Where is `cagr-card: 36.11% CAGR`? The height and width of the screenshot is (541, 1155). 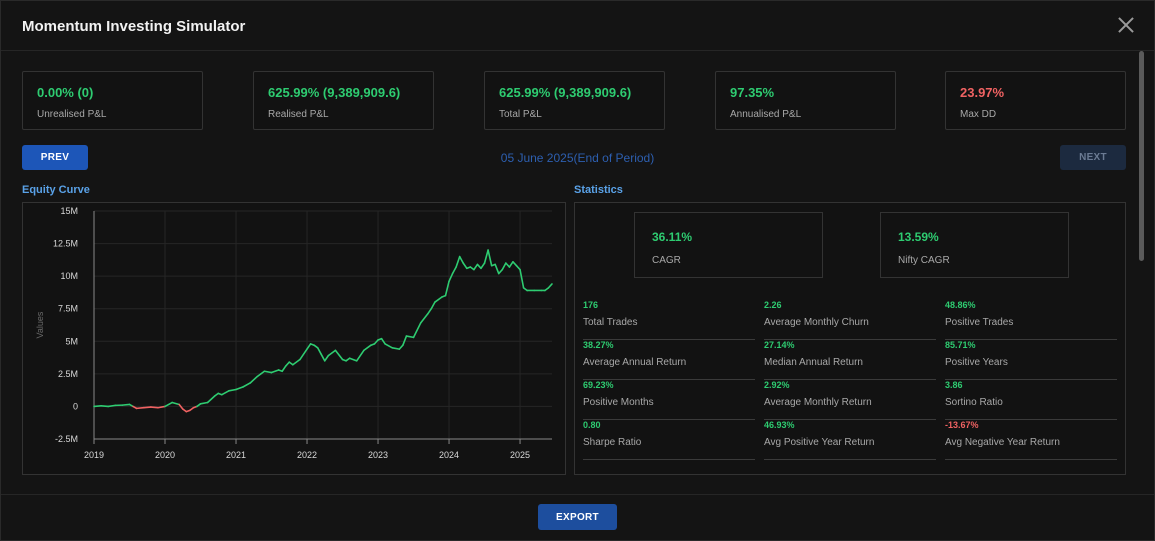 cagr-card: 36.11% CAGR is located at coordinates (728, 245).